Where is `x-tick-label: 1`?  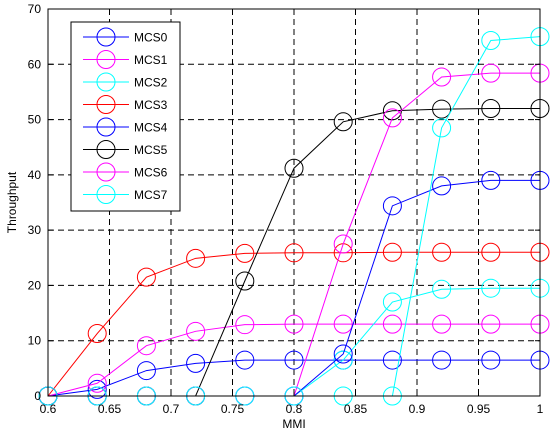
x-tick-label: 1 is located at coordinates (540, 409).